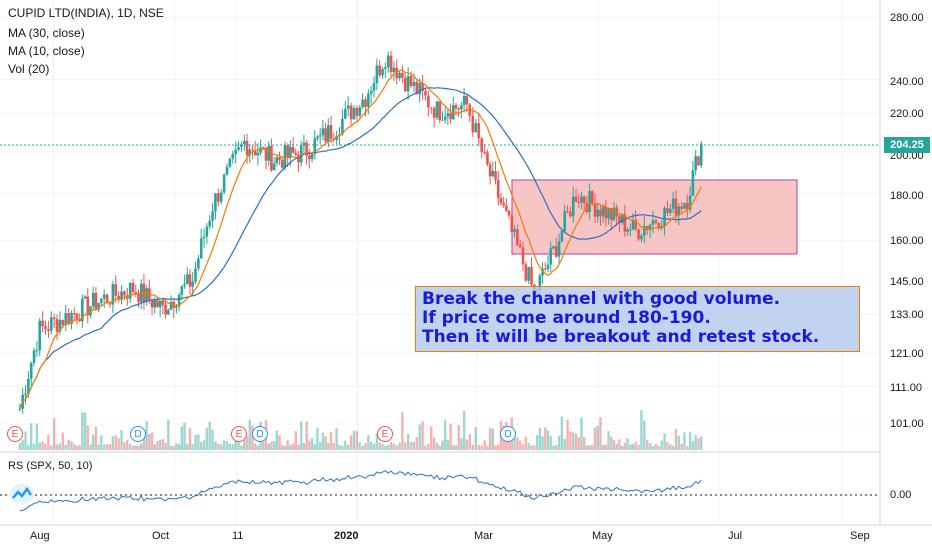 This screenshot has height=550, width=932. I want to click on tradingview-logo-icon, so click(22, 494).